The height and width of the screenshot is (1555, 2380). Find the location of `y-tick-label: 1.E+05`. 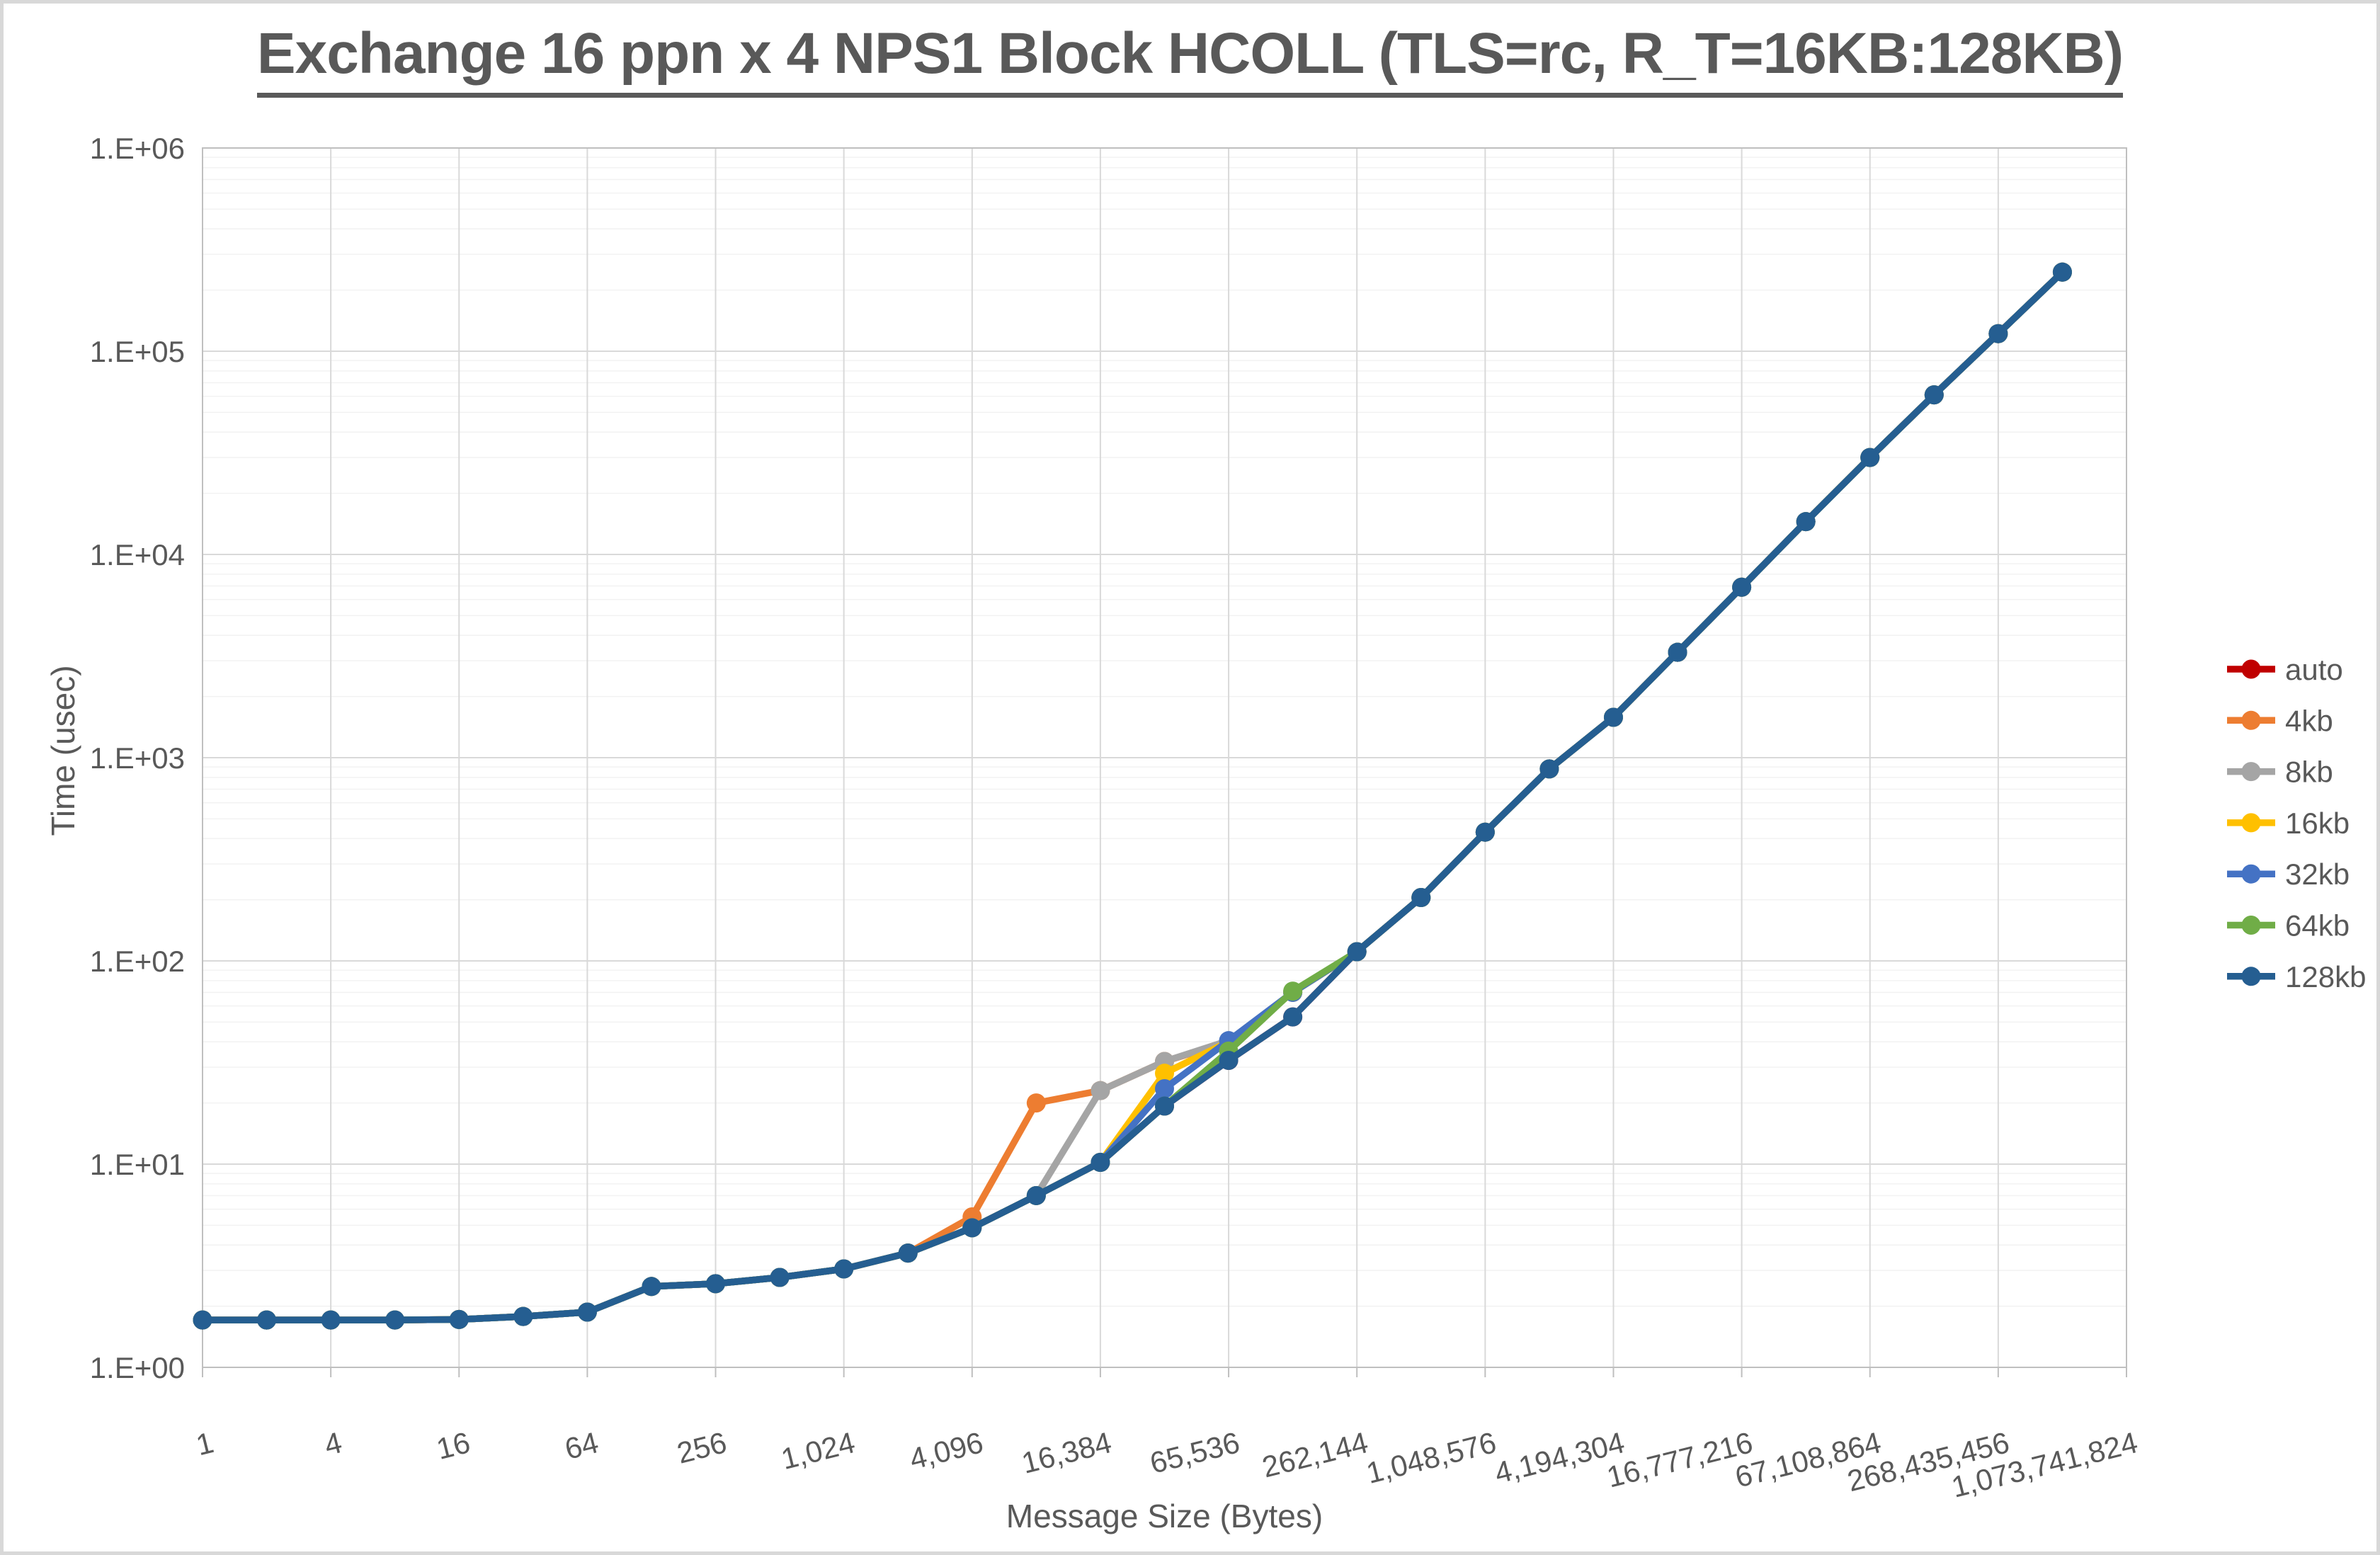

y-tick-label: 1.E+05 is located at coordinates (137, 351).